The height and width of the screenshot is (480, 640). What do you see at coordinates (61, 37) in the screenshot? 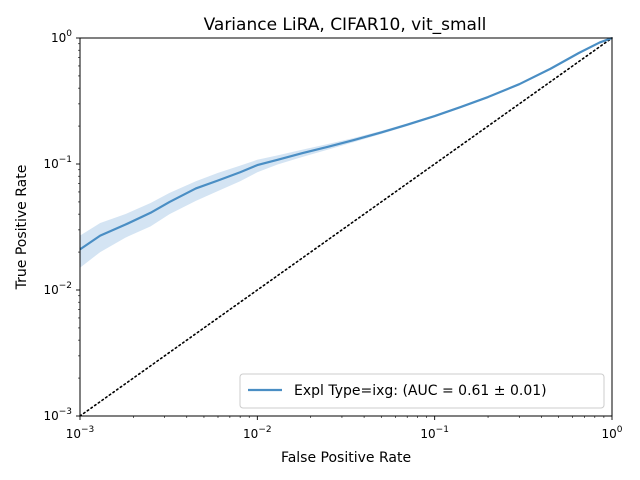
I see `y-tick-label: 10⁰` at bounding box center [61, 37].